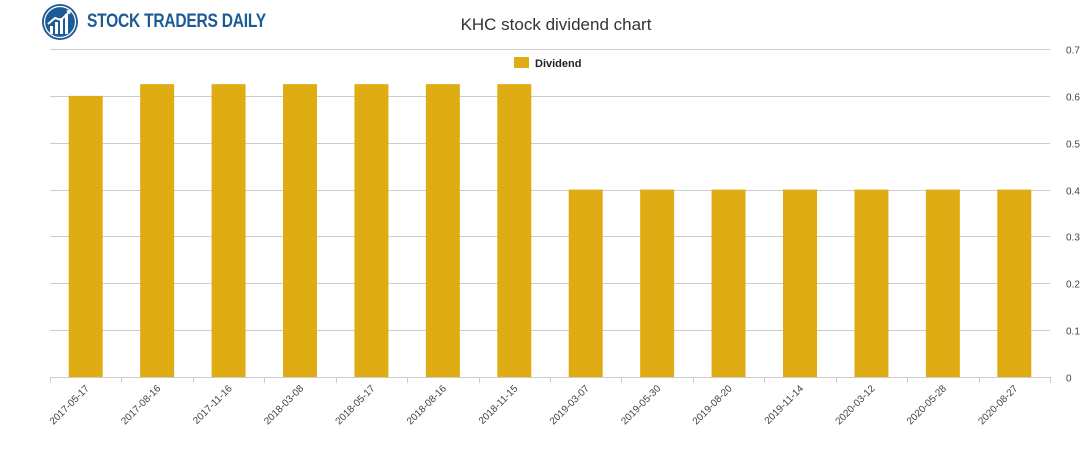 Image resolution: width=1091 pixels, height=450 pixels. I want to click on chart-legend: Dividend, so click(547, 63).